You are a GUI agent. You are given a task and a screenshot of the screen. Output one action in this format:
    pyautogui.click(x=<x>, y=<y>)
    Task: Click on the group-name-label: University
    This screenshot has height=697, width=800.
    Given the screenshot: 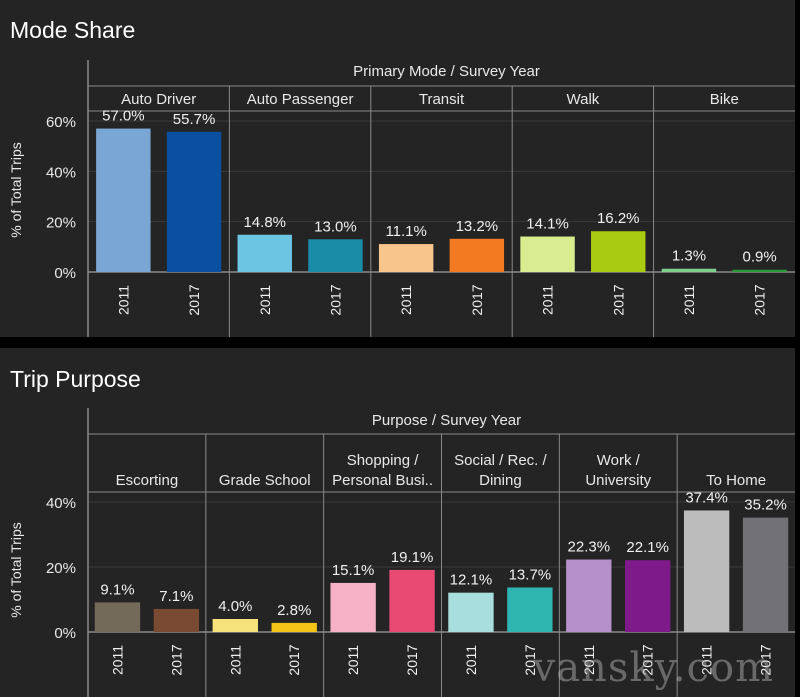 What is the action you would take?
    pyautogui.click(x=618, y=480)
    